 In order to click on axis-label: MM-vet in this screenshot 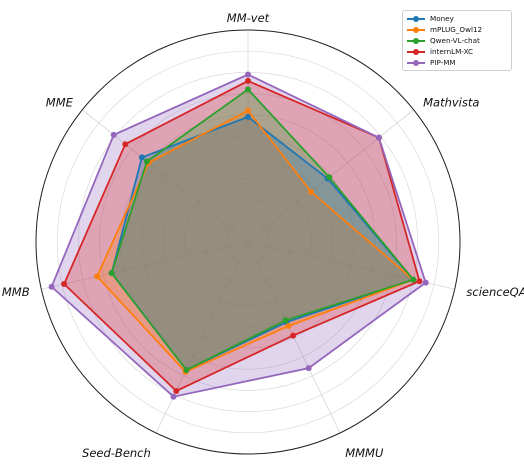, I will do `click(248, 18)`.